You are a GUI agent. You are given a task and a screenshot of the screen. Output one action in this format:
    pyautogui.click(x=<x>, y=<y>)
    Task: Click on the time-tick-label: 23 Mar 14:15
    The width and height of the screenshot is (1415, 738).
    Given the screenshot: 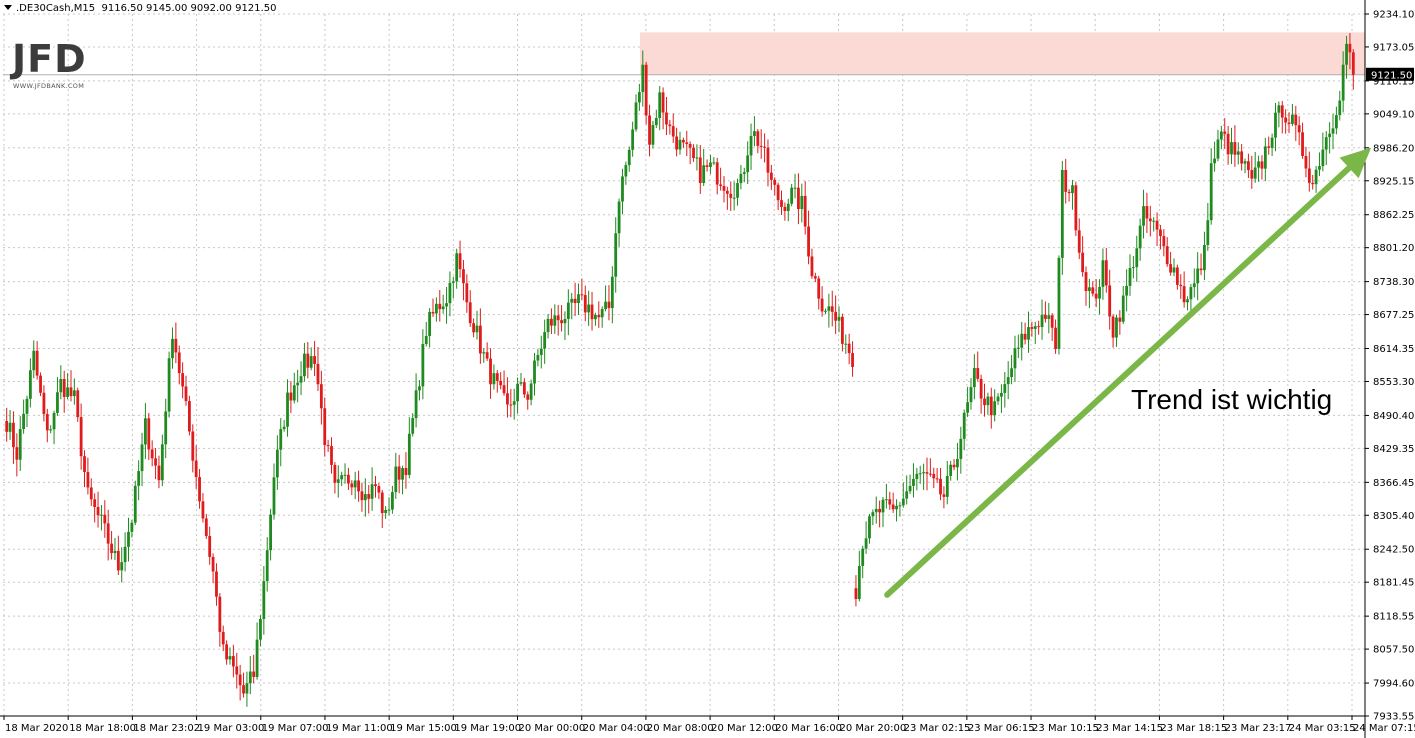 What is the action you would take?
    pyautogui.click(x=1129, y=728)
    